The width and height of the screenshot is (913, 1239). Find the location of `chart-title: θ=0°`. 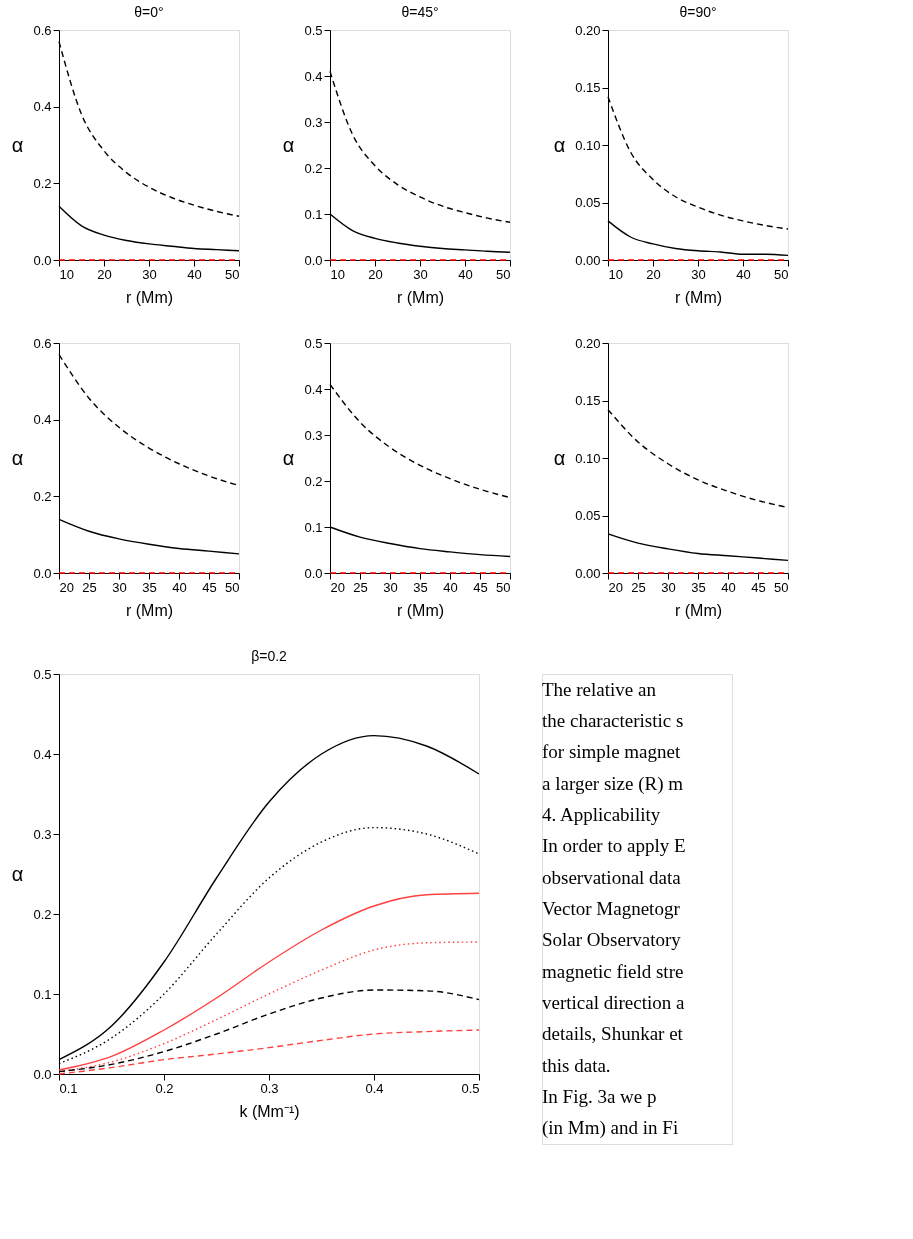

chart-title: θ=0° is located at coordinates (149, 12).